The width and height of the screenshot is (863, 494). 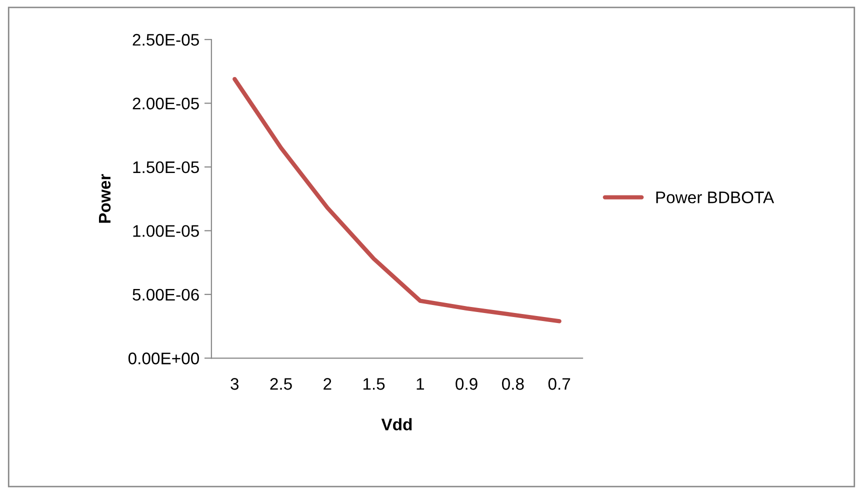 I want to click on y-tick-label: 5.00E-06, so click(x=165, y=294).